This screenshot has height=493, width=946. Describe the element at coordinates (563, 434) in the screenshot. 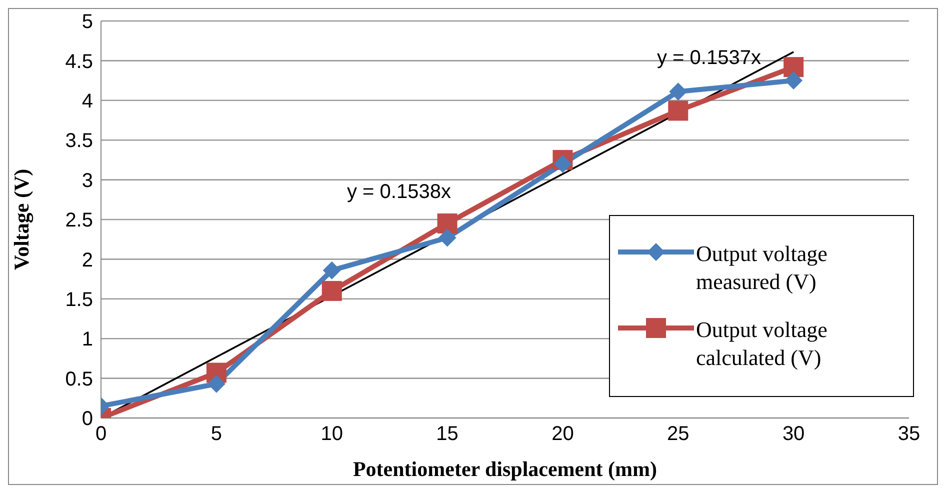

I see `x-tick-label: 20` at that location.